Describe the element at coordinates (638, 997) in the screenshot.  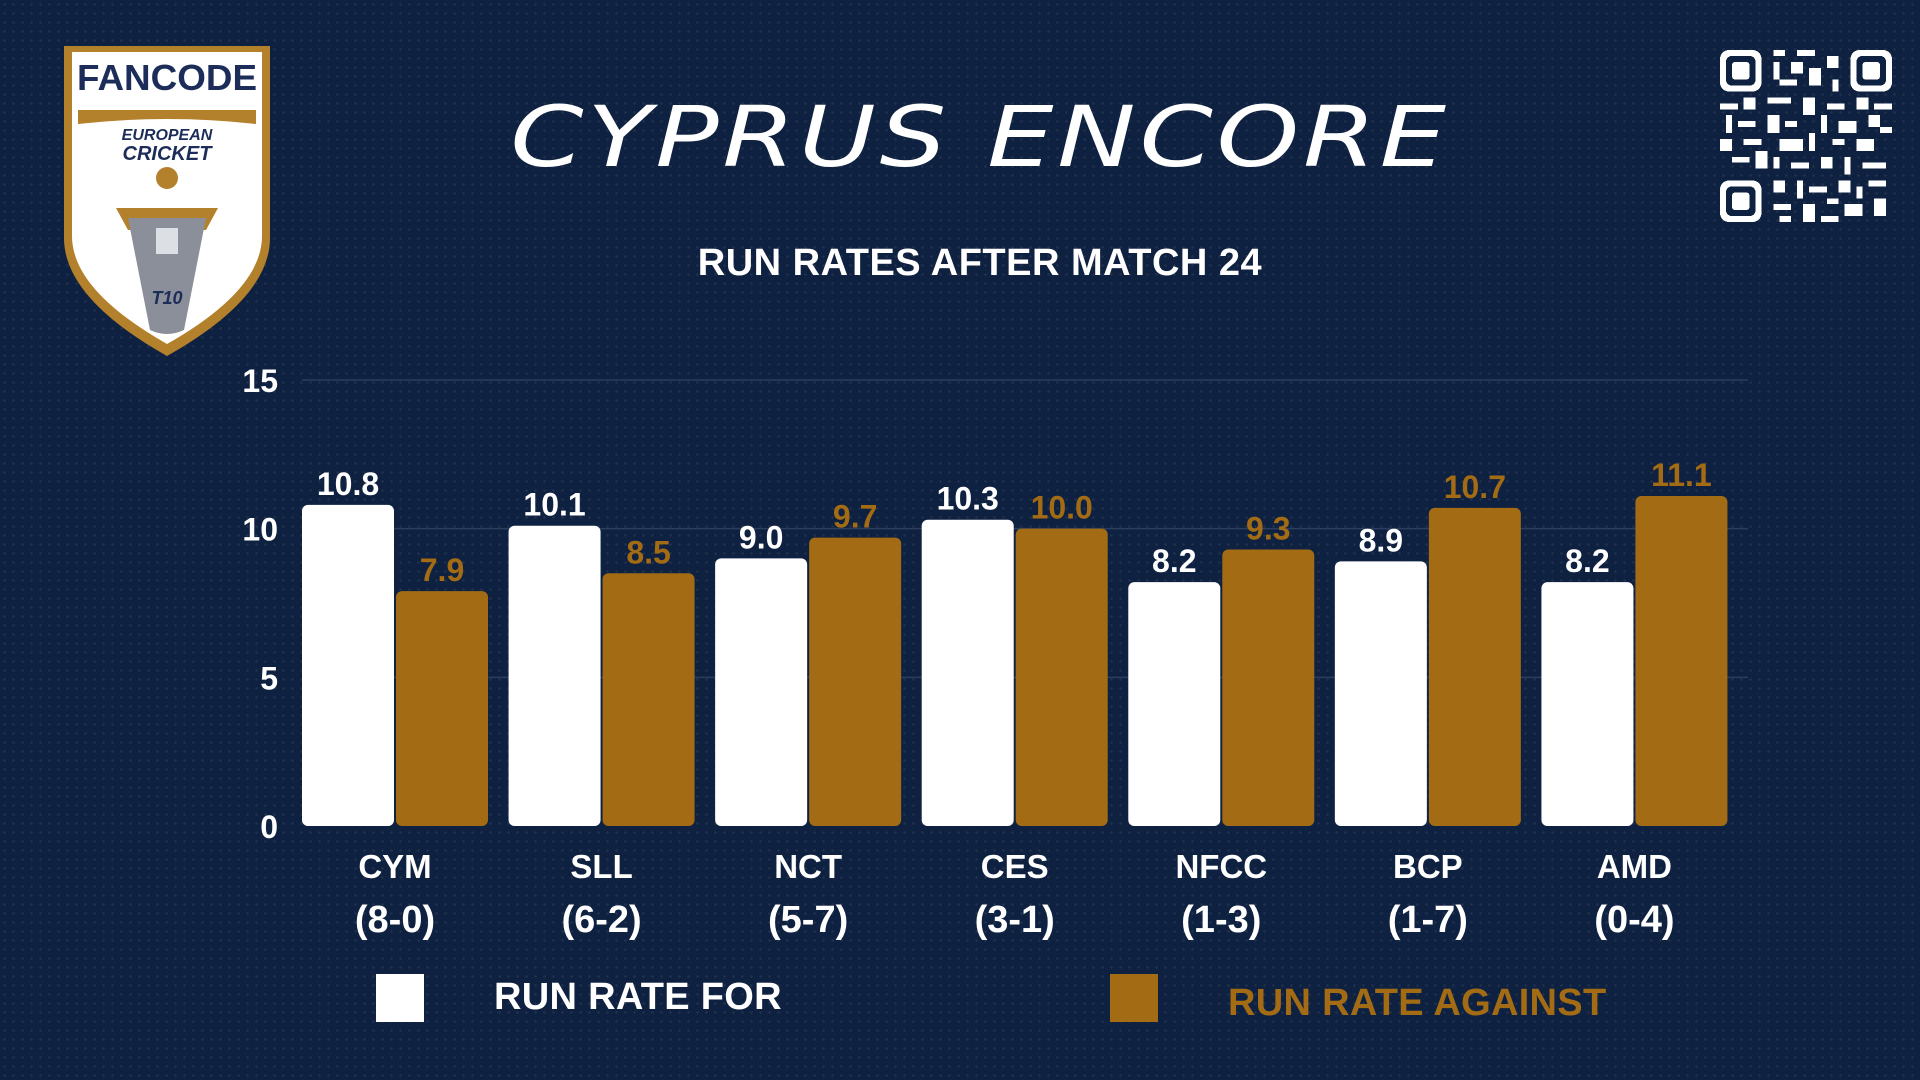
I see `legend-label-for: RUN RATE FOR` at that location.